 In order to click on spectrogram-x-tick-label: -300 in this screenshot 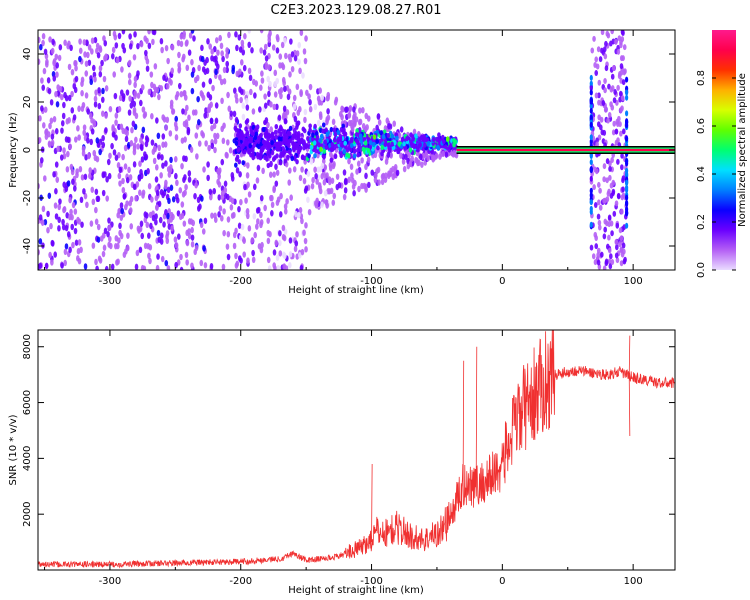, I will do `click(110, 281)`.